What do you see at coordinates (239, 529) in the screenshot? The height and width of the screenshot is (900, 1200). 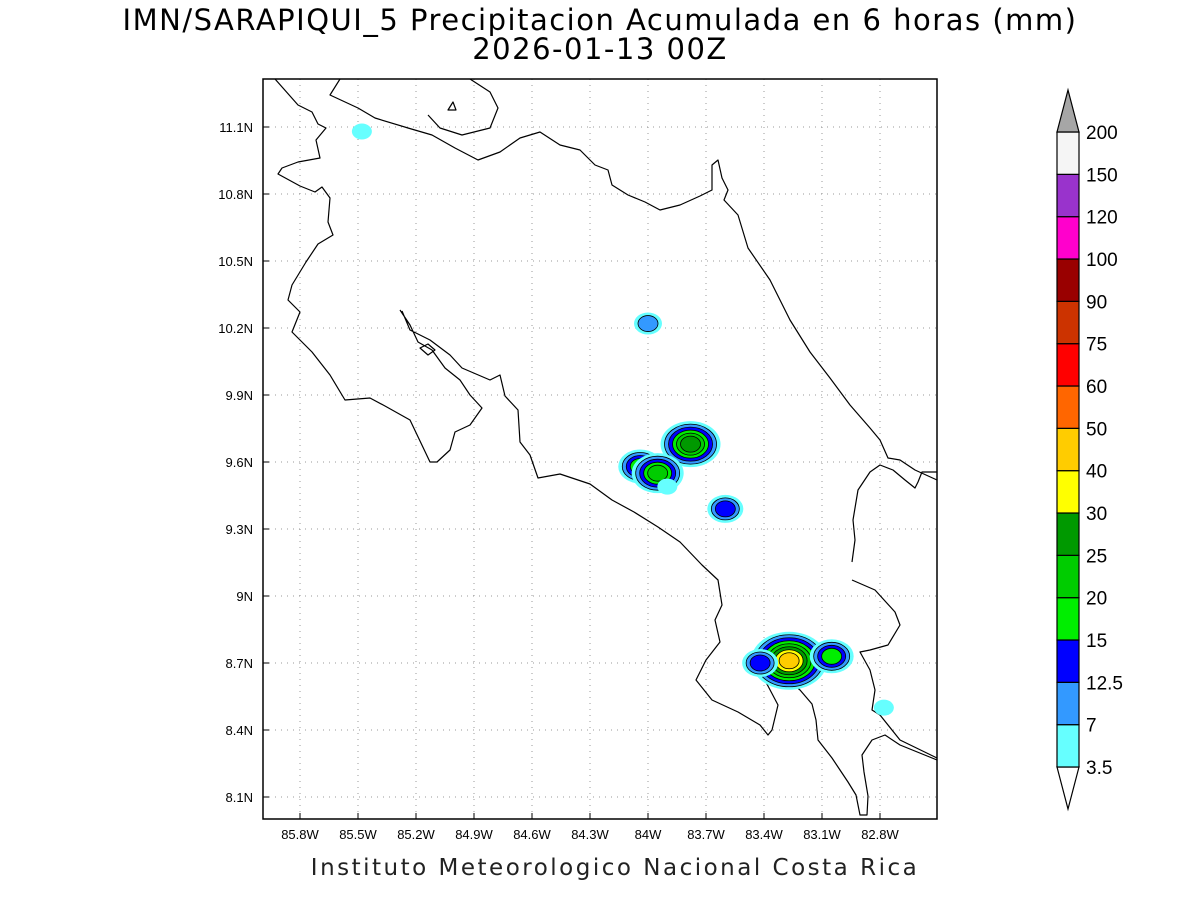 I see `tick-label-lat: 9.3N` at bounding box center [239, 529].